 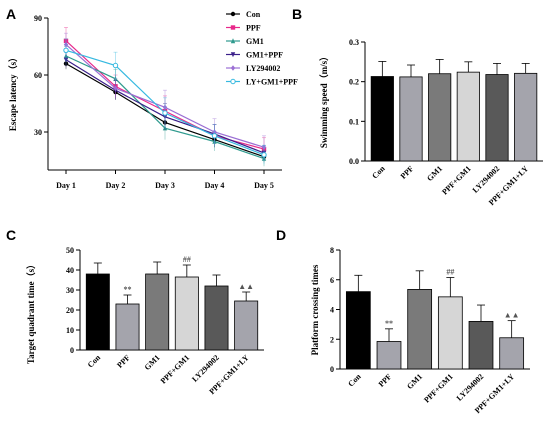 What do you see at coordinates (253, 28) in the screenshot?
I see `legend-label: PPF` at bounding box center [253, 28].